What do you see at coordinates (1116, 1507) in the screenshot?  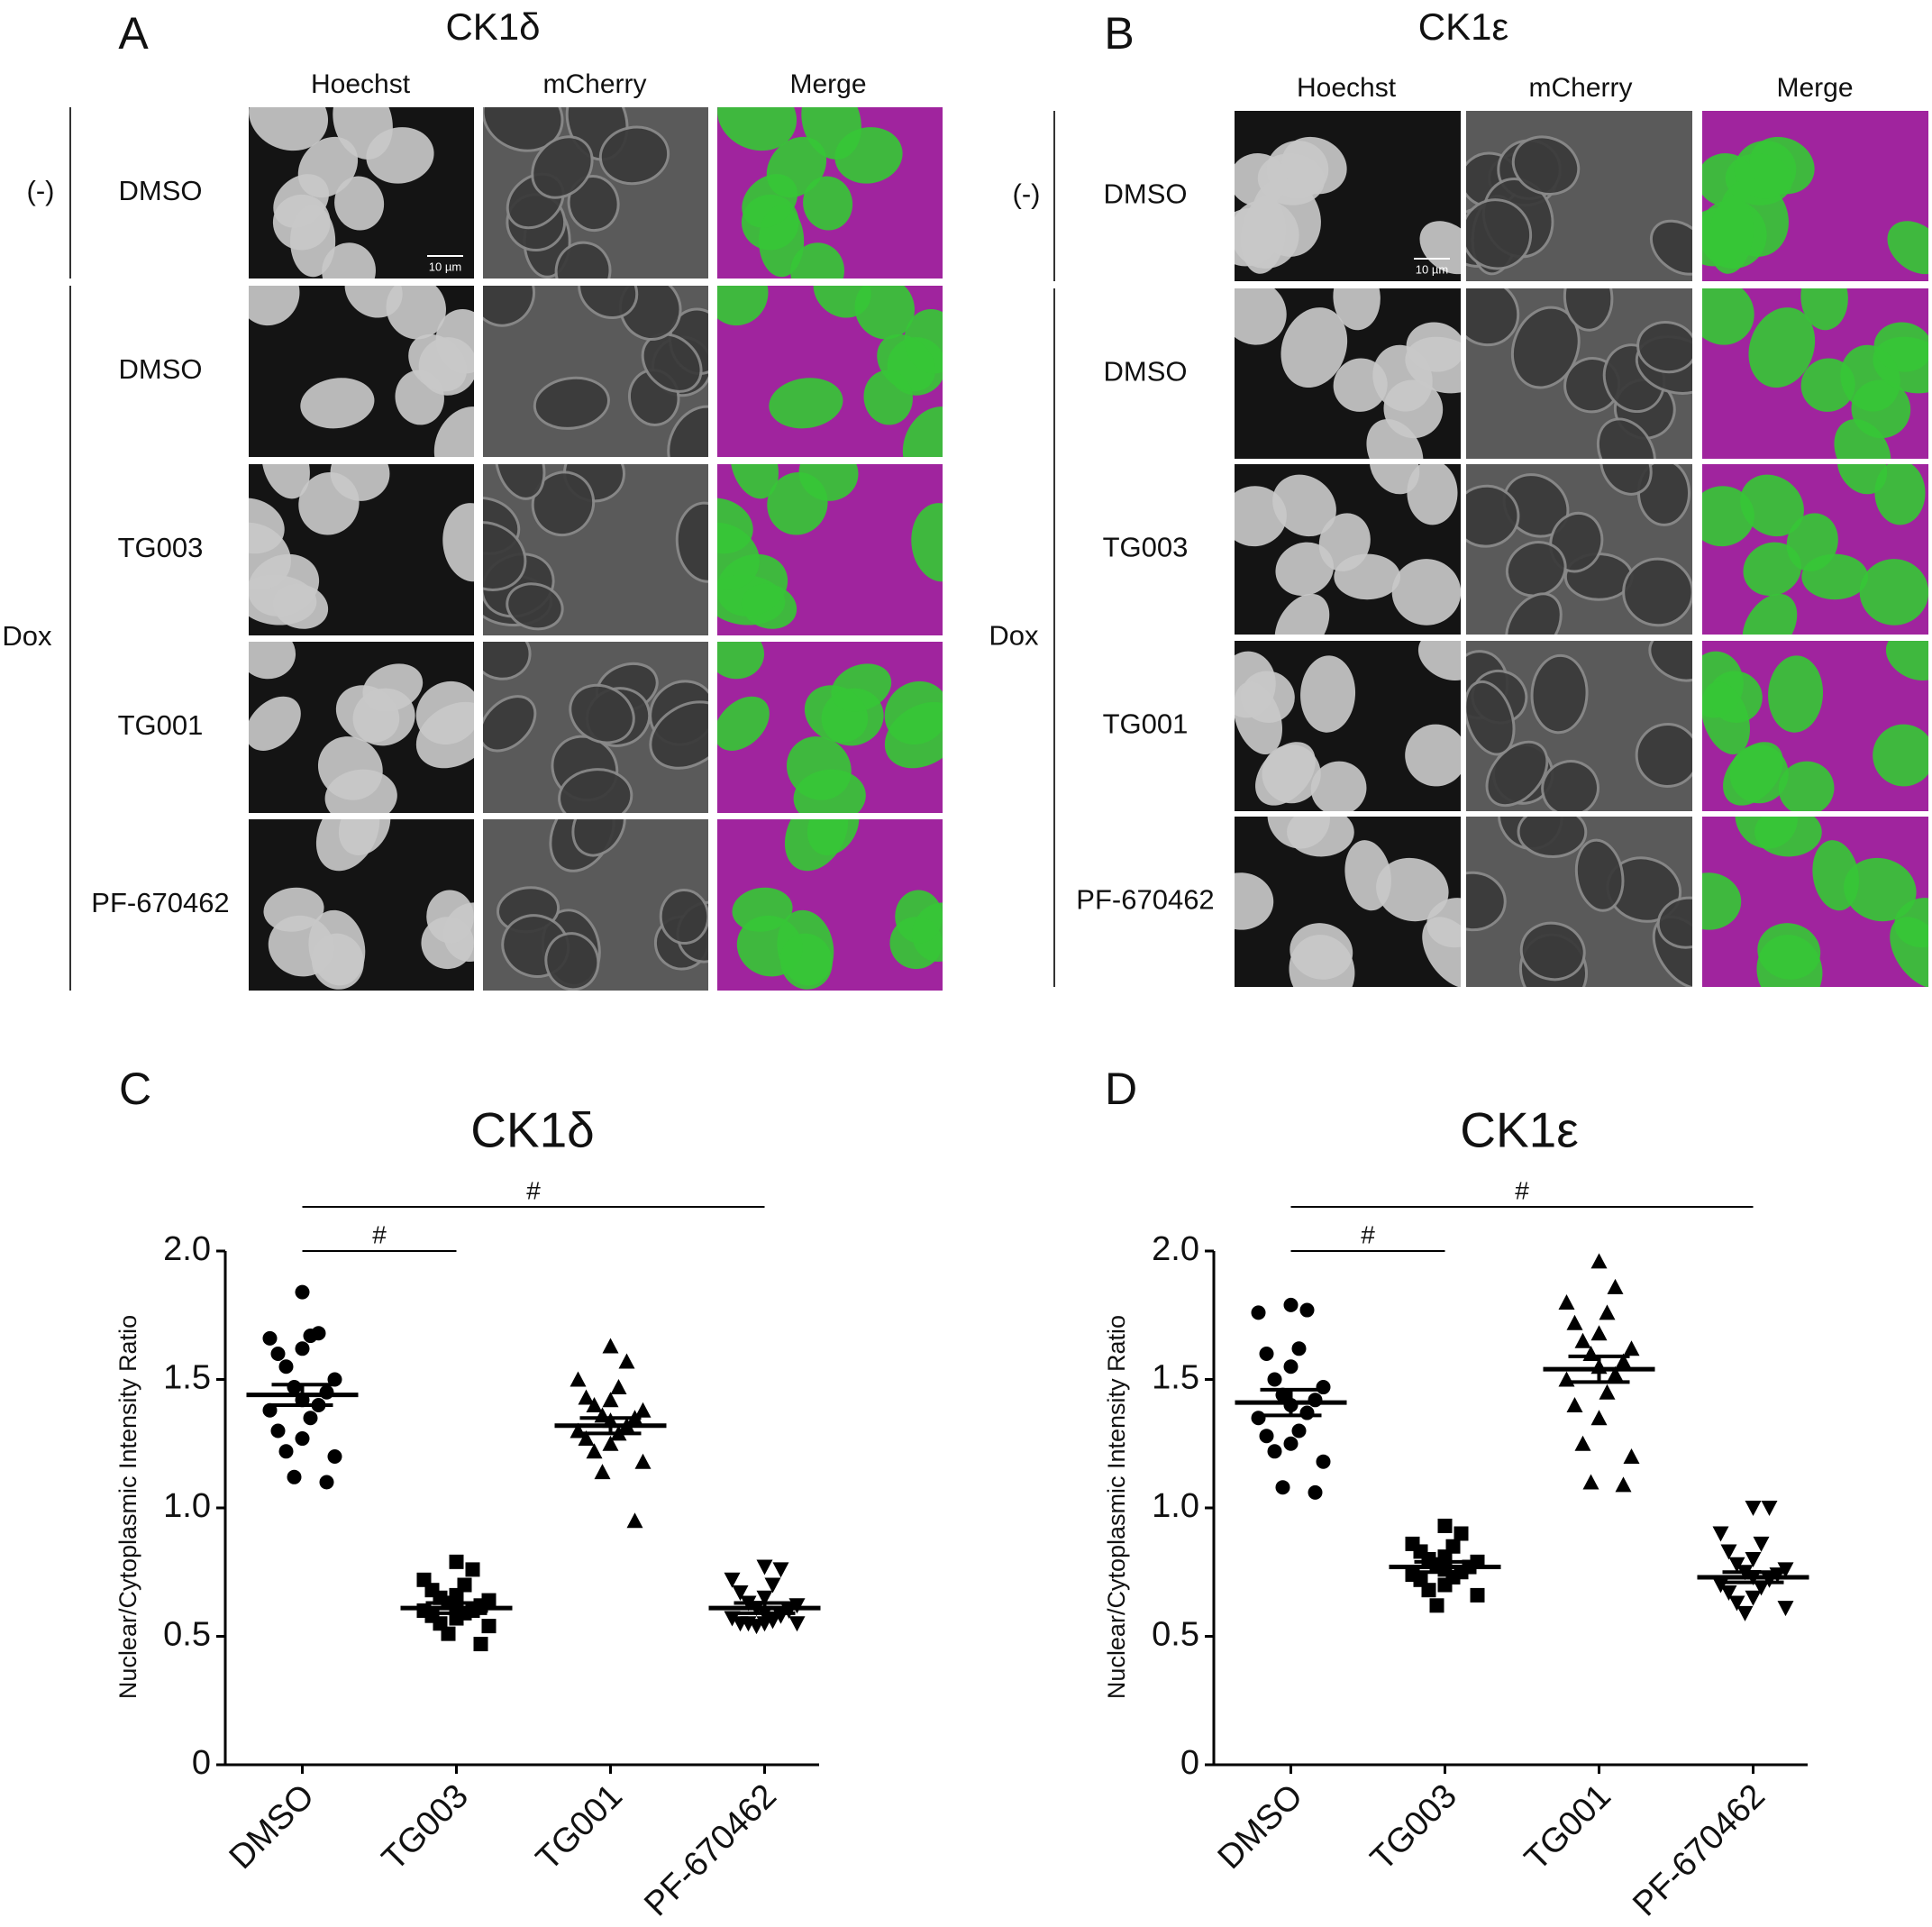 I see `y-axis-label: Nuclear/Cytoplasmic Intensity Ratio` at bounding box center [1116, 1507].